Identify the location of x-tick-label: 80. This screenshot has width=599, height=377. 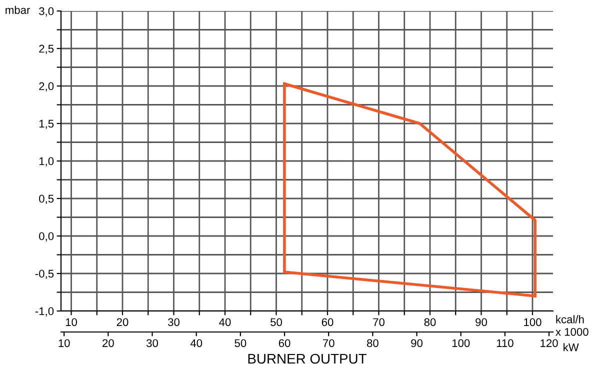
(430, 322).